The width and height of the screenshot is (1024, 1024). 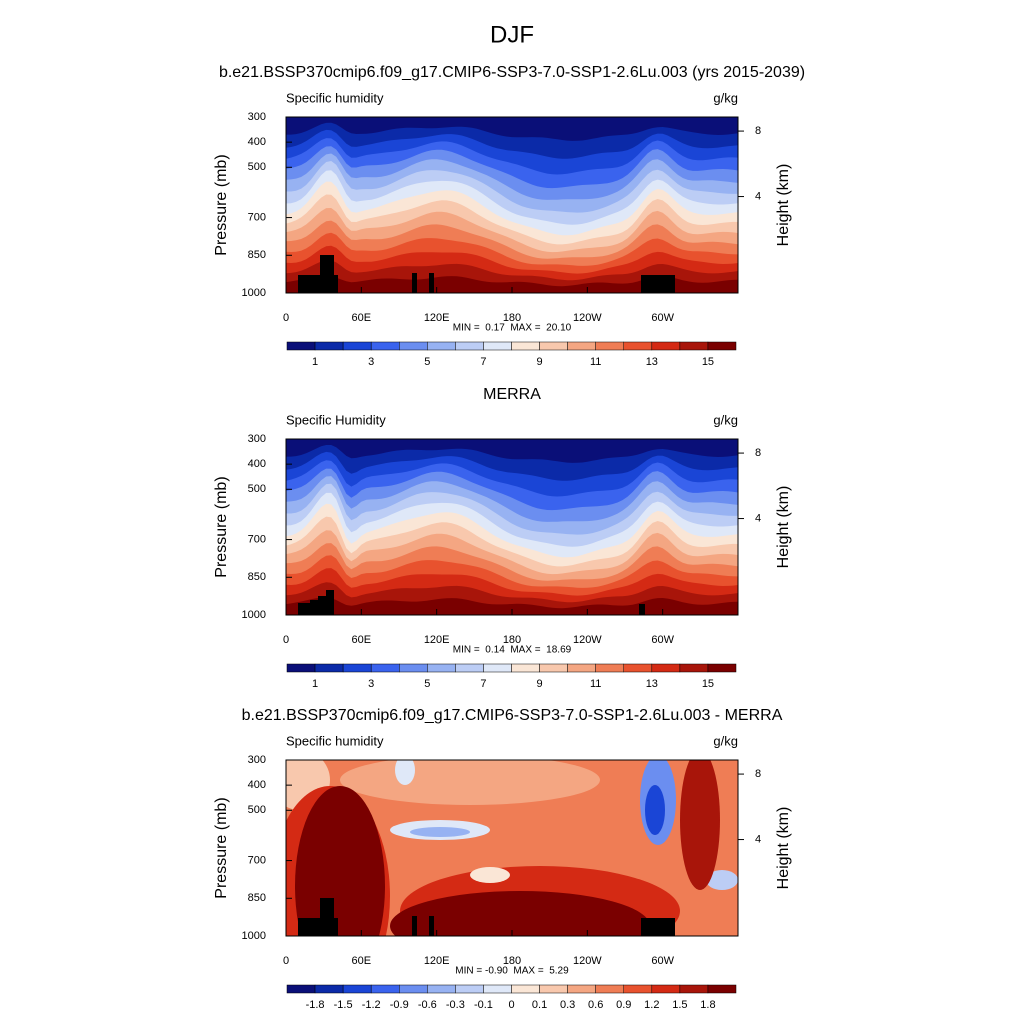 What do you see at coordinates (315, 1005) in the screenshot?
I see `colorbar-label: -1.8` at bounding box center [315, 1005].